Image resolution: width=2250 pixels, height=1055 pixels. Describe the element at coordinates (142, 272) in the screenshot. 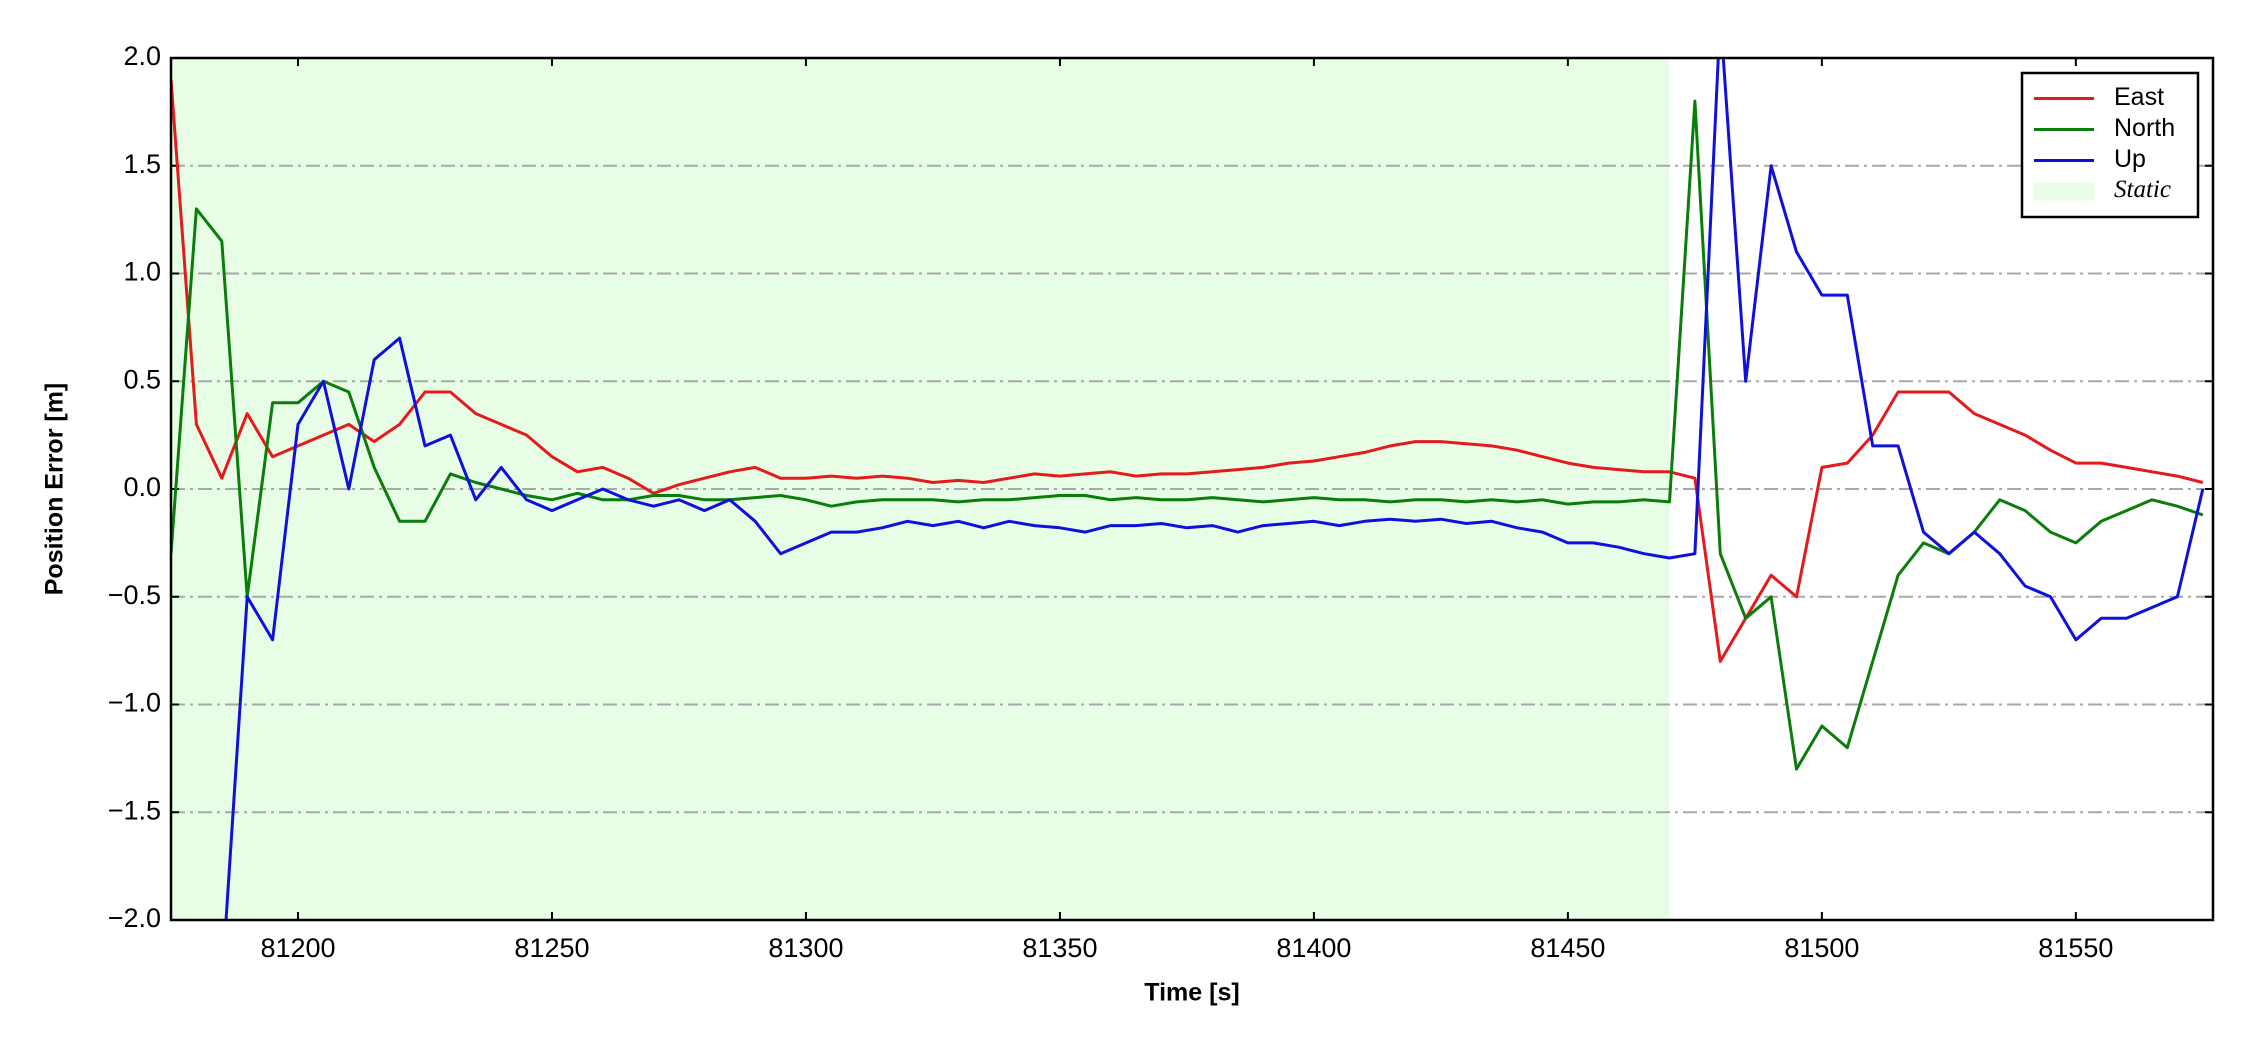

I see `y-tick-label: 1.0` at that location.